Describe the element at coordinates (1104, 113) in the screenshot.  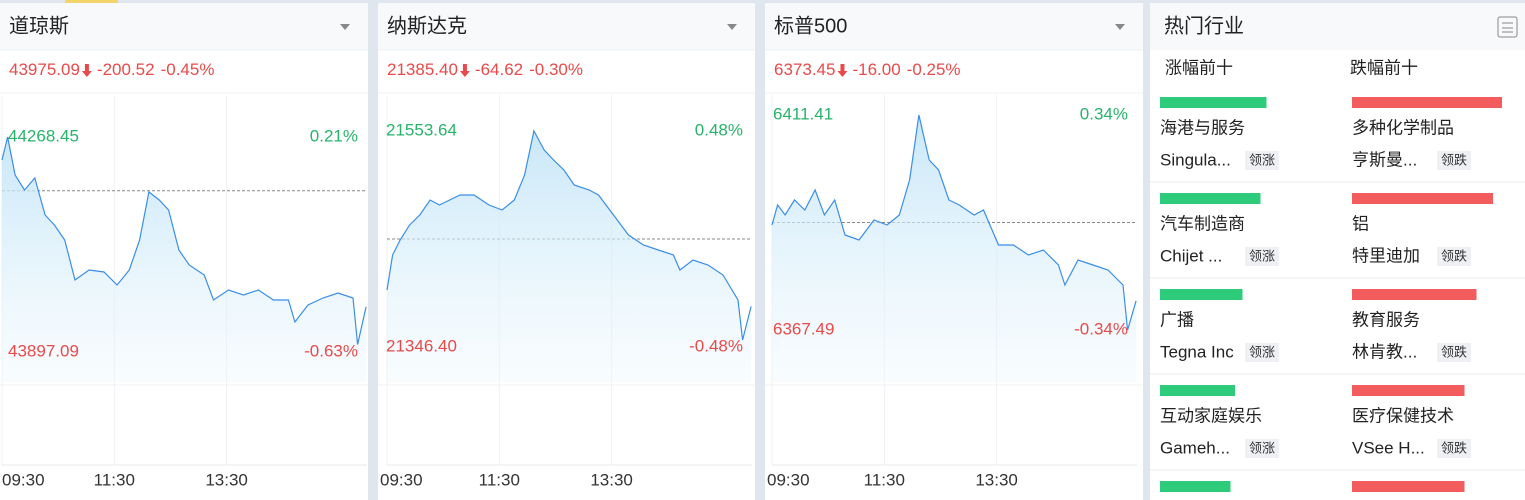
I see `pct-label: 0.34%` at that location.